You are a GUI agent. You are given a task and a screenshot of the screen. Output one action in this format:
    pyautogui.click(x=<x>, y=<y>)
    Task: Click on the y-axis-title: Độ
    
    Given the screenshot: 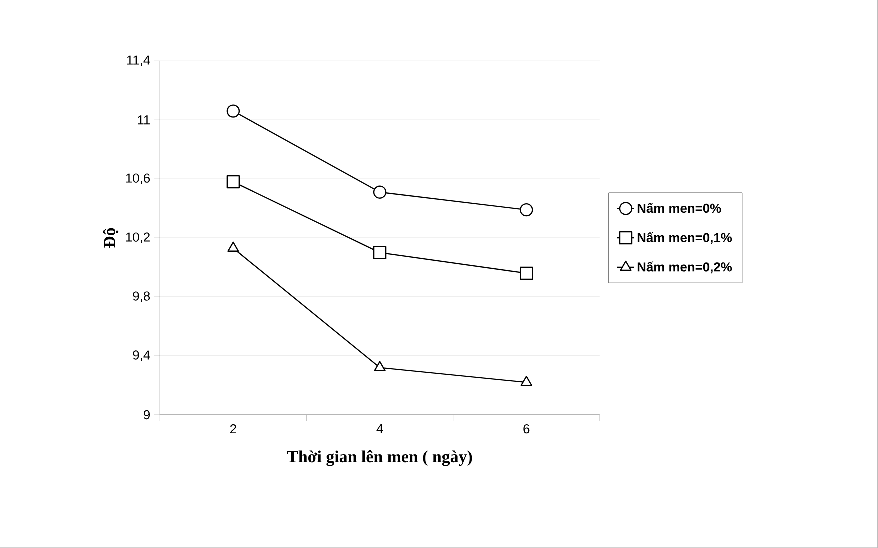 What is the action you would take?
    pyautogui.click(x=111, y=238)
    